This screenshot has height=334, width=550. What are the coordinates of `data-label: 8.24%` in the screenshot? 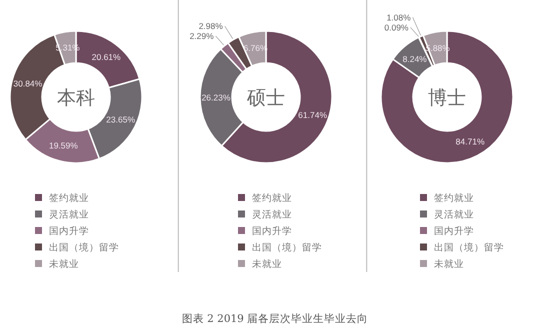 It's located at (415, 59).